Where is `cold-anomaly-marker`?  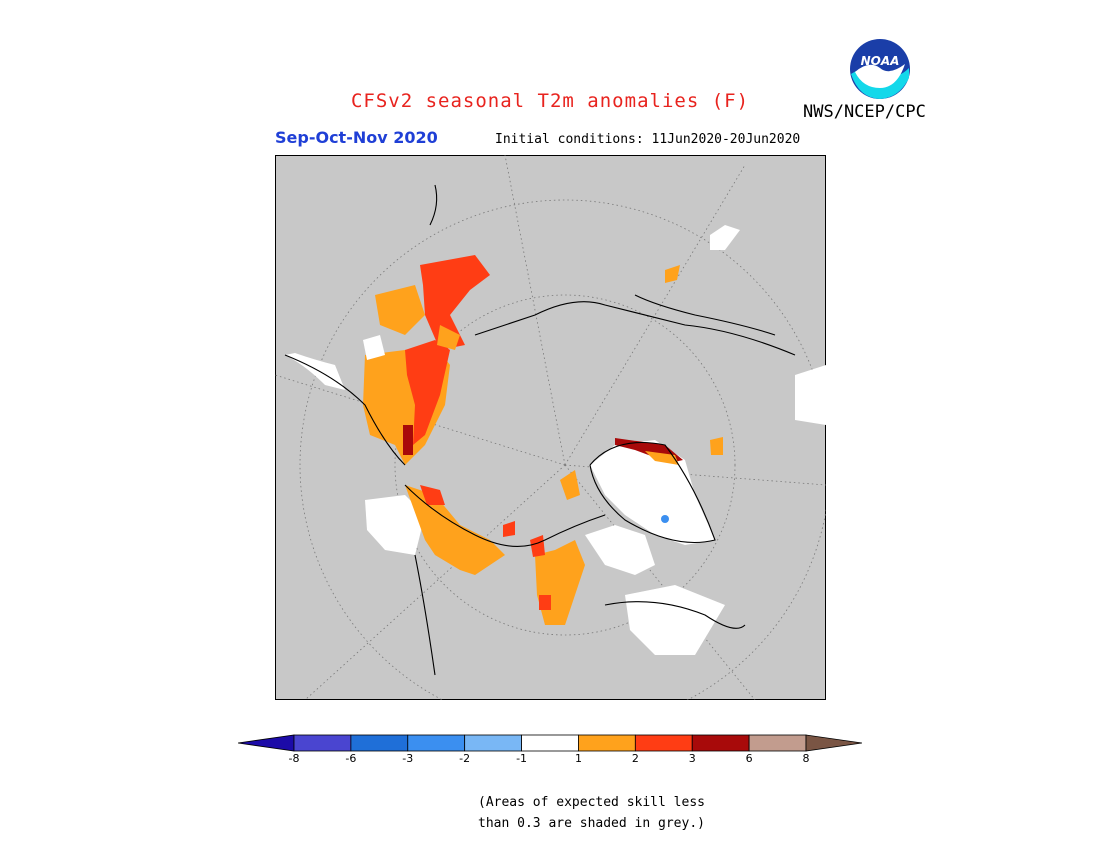
cold-anomaly-marker is located at coordinates (665, 519).